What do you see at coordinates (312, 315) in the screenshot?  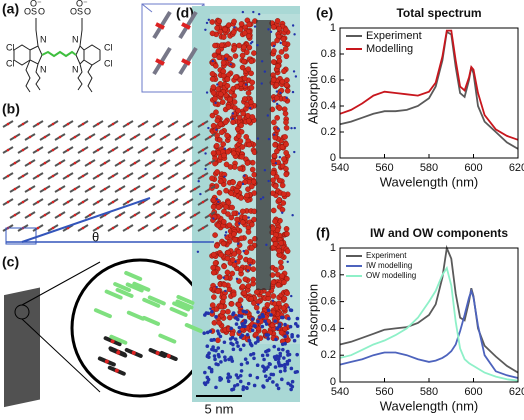 I see `y-axis-label: Absorption` at bounding box center [312, 315].